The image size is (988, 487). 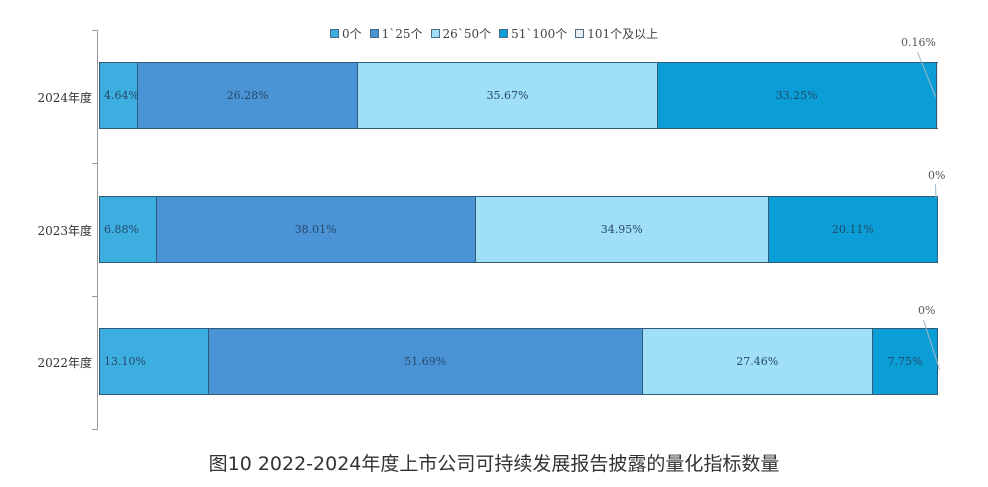 I want to click on segment-51-100: 20.11%, so click(x=853, y=229).